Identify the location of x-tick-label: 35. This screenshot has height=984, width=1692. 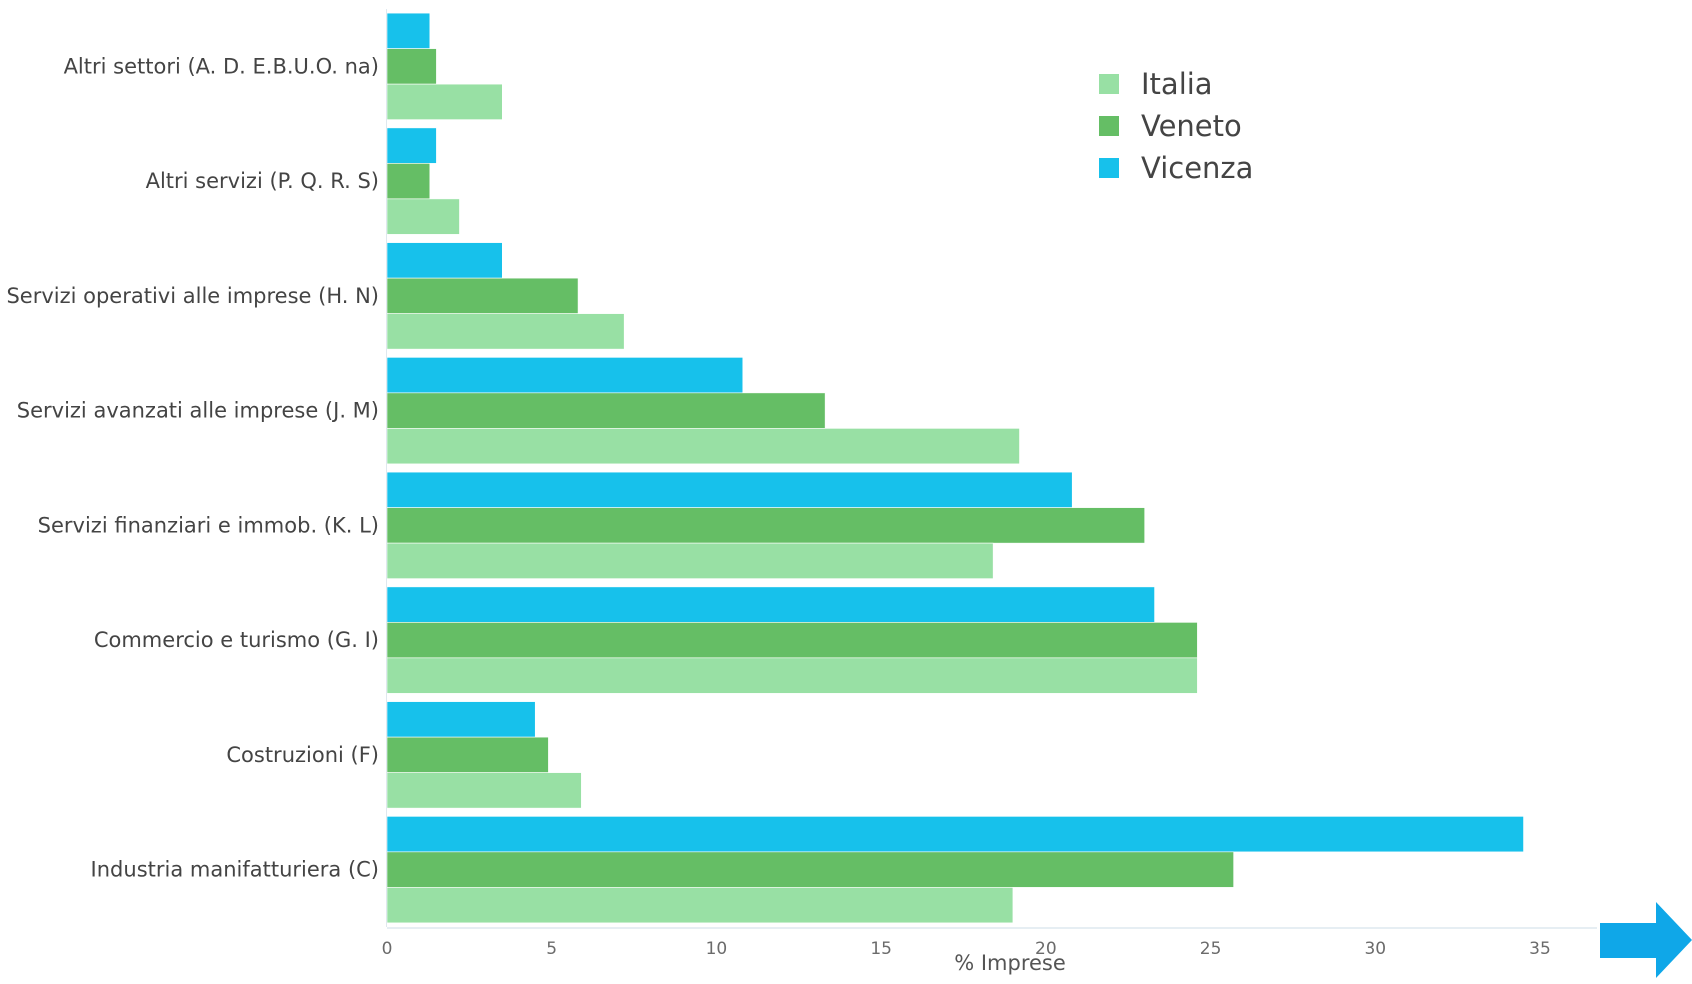
(1540, 949).